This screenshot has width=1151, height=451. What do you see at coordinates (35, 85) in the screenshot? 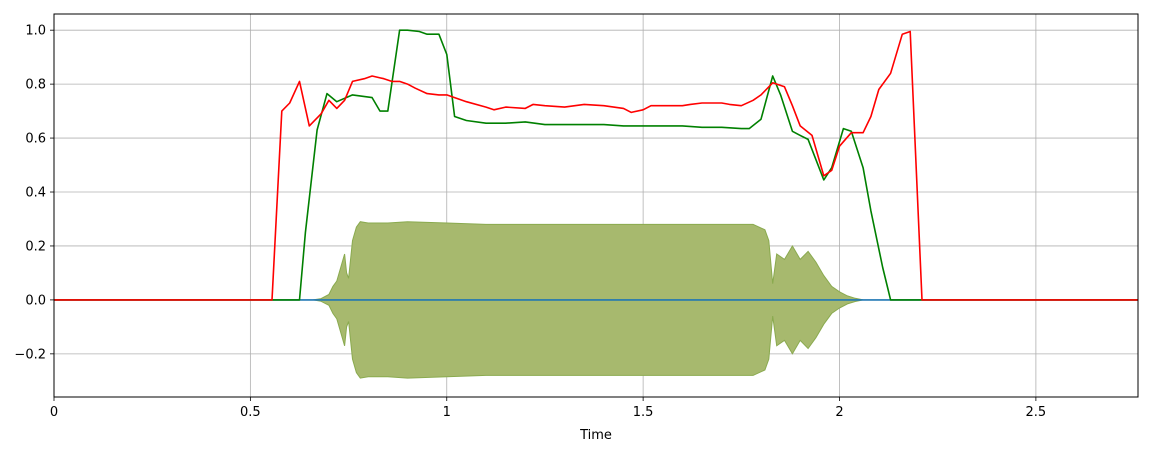
I see `y-tick-label: 0.8` at bounding box center [35, 85].